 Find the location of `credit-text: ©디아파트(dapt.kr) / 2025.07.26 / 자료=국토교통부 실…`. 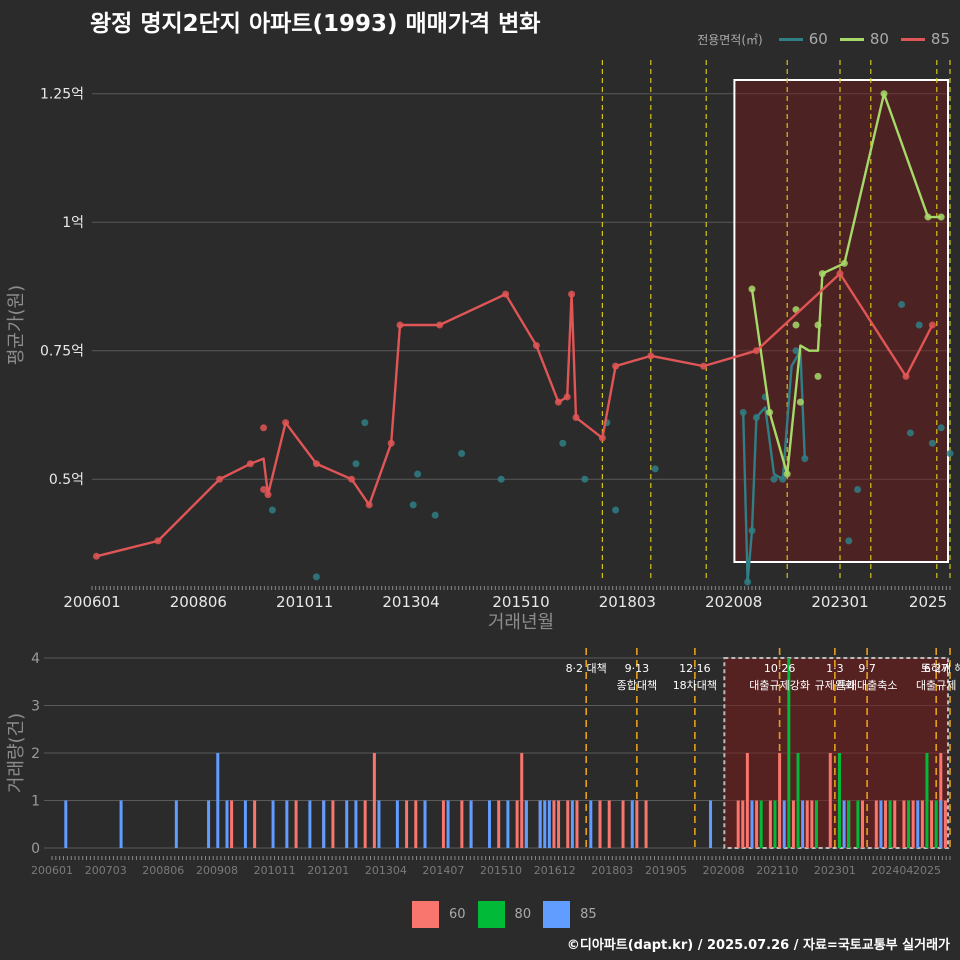

credit-text: ©디아파트(dapt.kr) / 2025.07.26 / 자료=국토교통부 실… is located at coordinates (758, 945).